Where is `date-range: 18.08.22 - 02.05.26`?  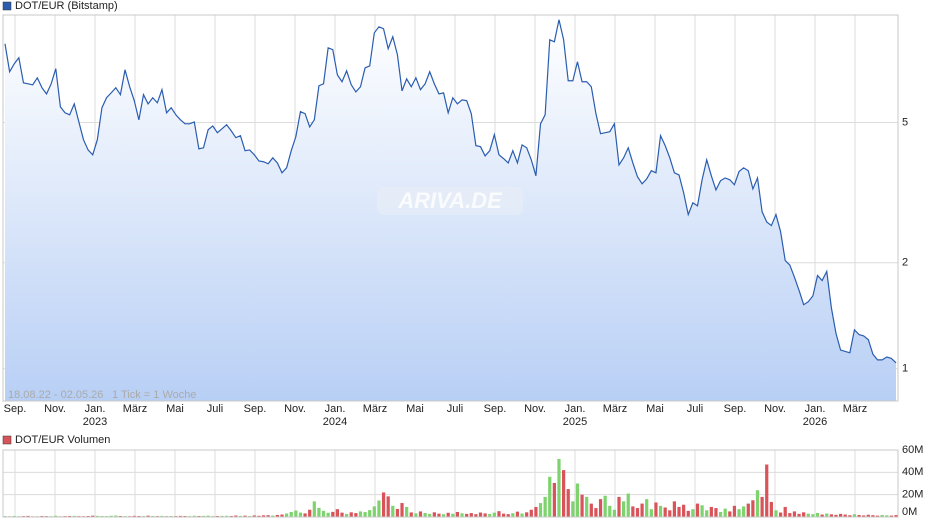 date-range: 18.08.22 - 02.05.26 is located at coordinates (55, 395).